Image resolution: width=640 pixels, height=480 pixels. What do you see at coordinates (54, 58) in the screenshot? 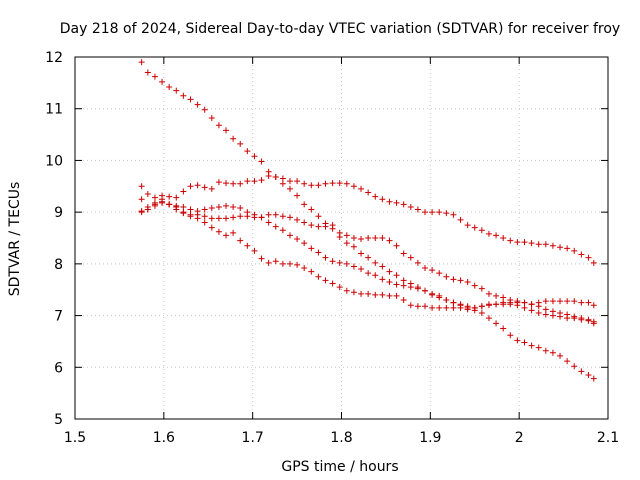
I see `y-tick-label: 12` at bounding box center [54, 58].